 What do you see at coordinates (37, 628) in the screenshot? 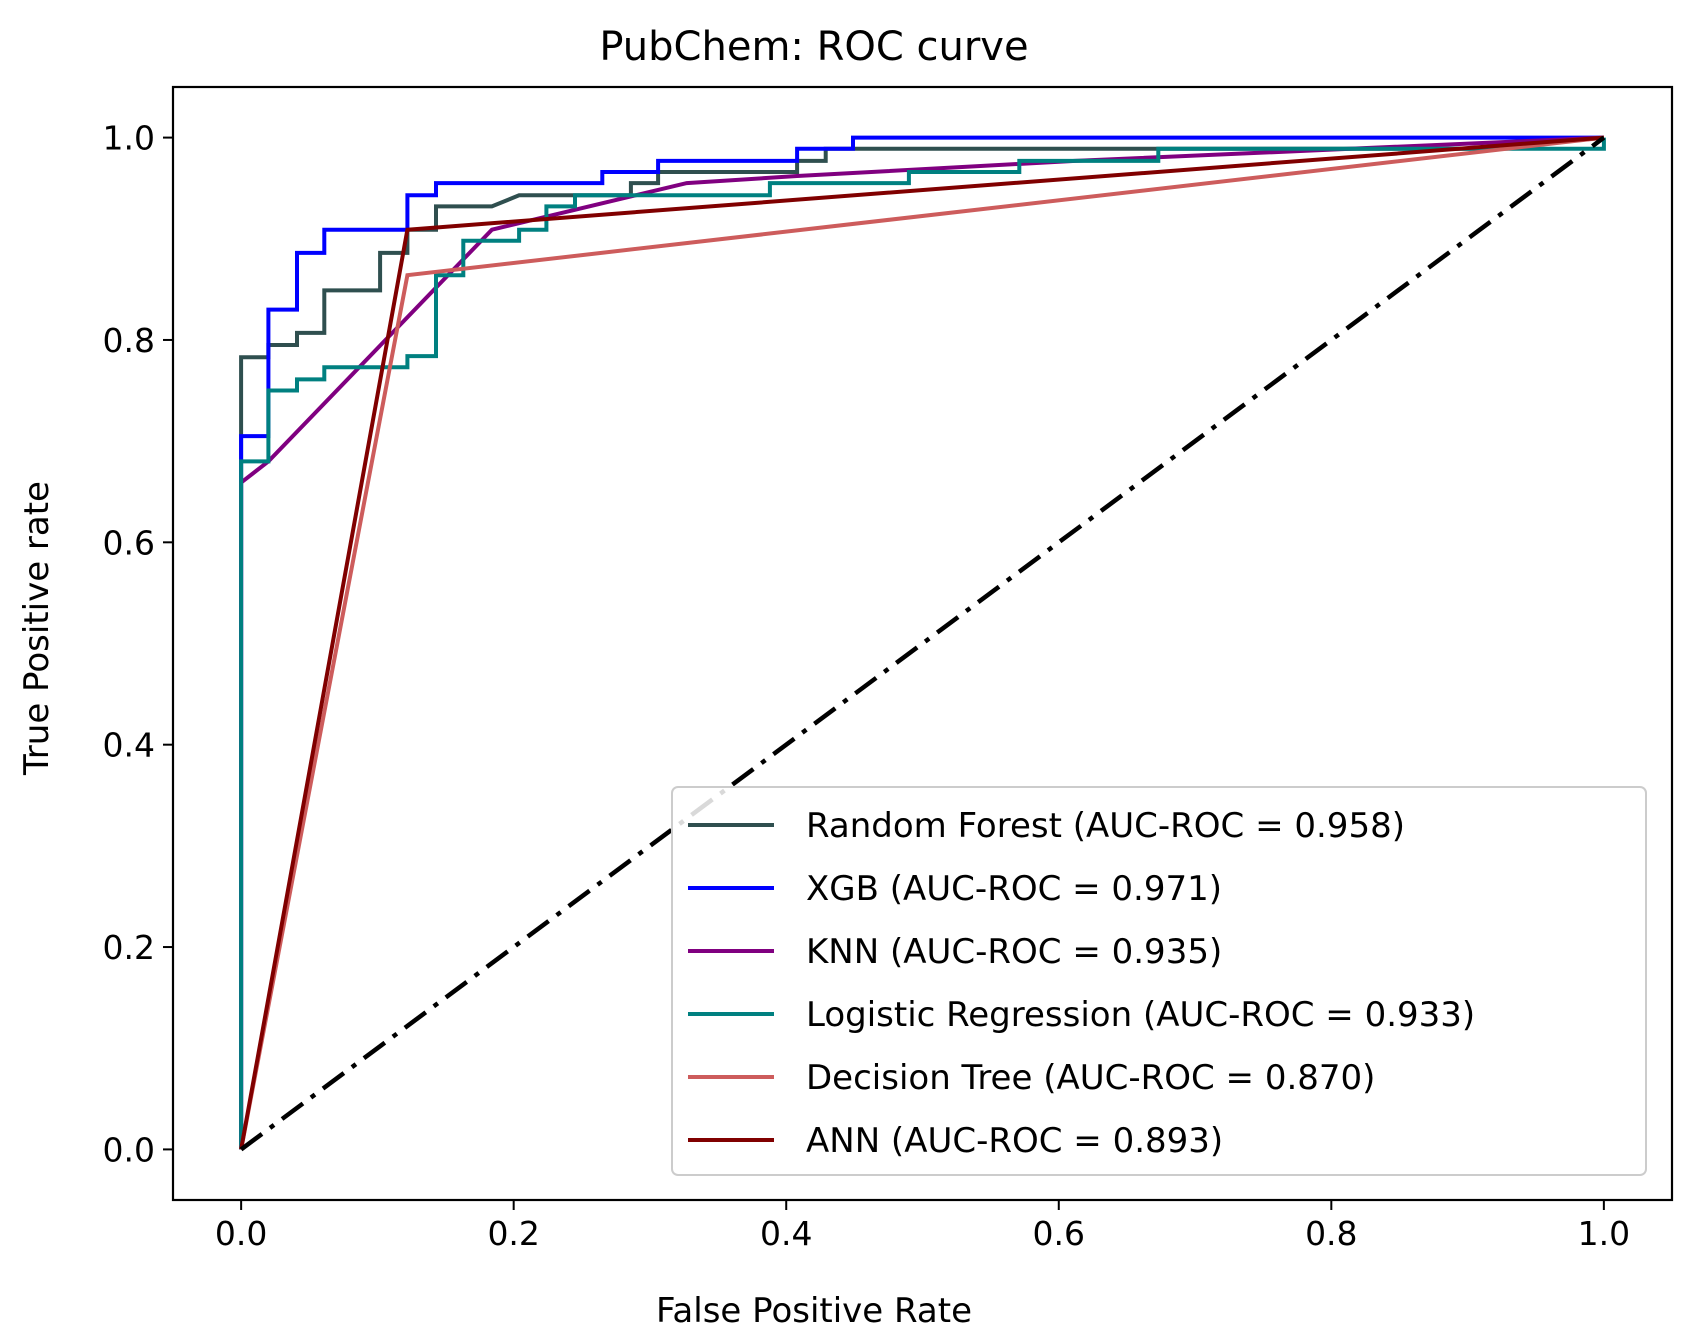
I see `y-axis-label: True Positive rate` at bounding box center [37, 628].